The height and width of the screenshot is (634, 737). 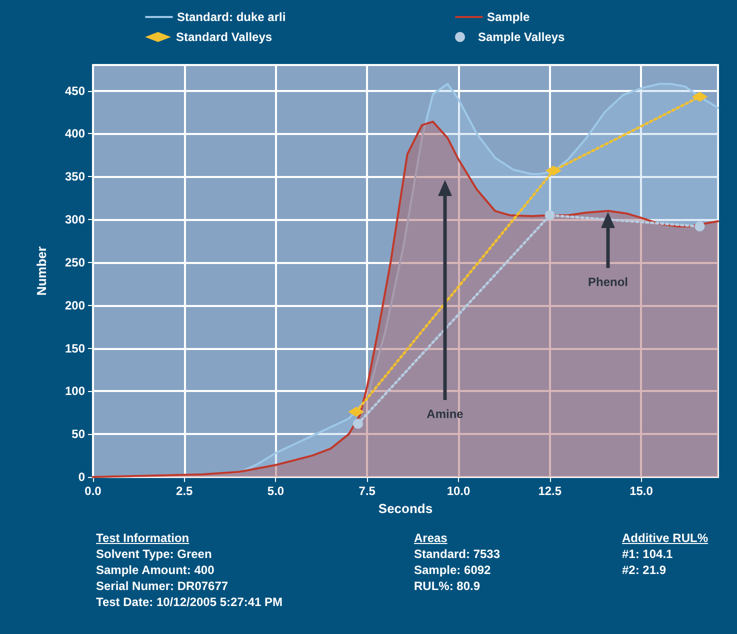 What do you see at coordinates (458, 562) in the screenshot?
I see `text: Areas Standard: 7533 Sample: 6092 RUL%: 80.9` at bounding box center [458, 562].